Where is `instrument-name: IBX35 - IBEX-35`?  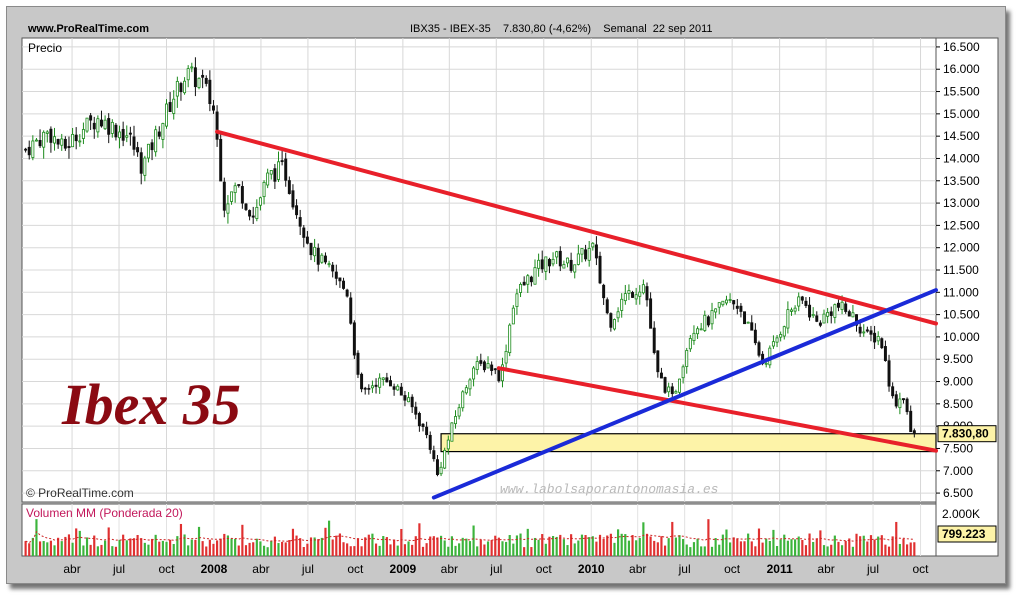 instrument-name: IBX35 - IBEX-35 is located at coordinates (450, 29).